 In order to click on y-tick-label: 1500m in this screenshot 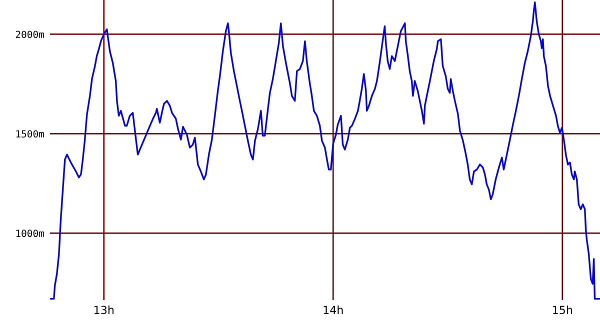, I will do `click(30, 134)`.